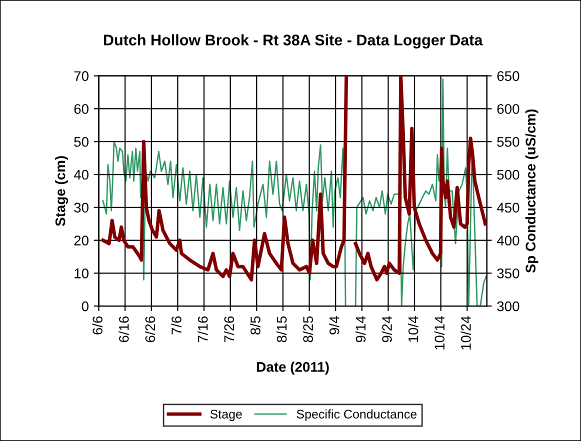 Image resolution: width=581 pixels, height=441 pixels. I want to click on x-tick-label: 9/4, so click(334, 325).